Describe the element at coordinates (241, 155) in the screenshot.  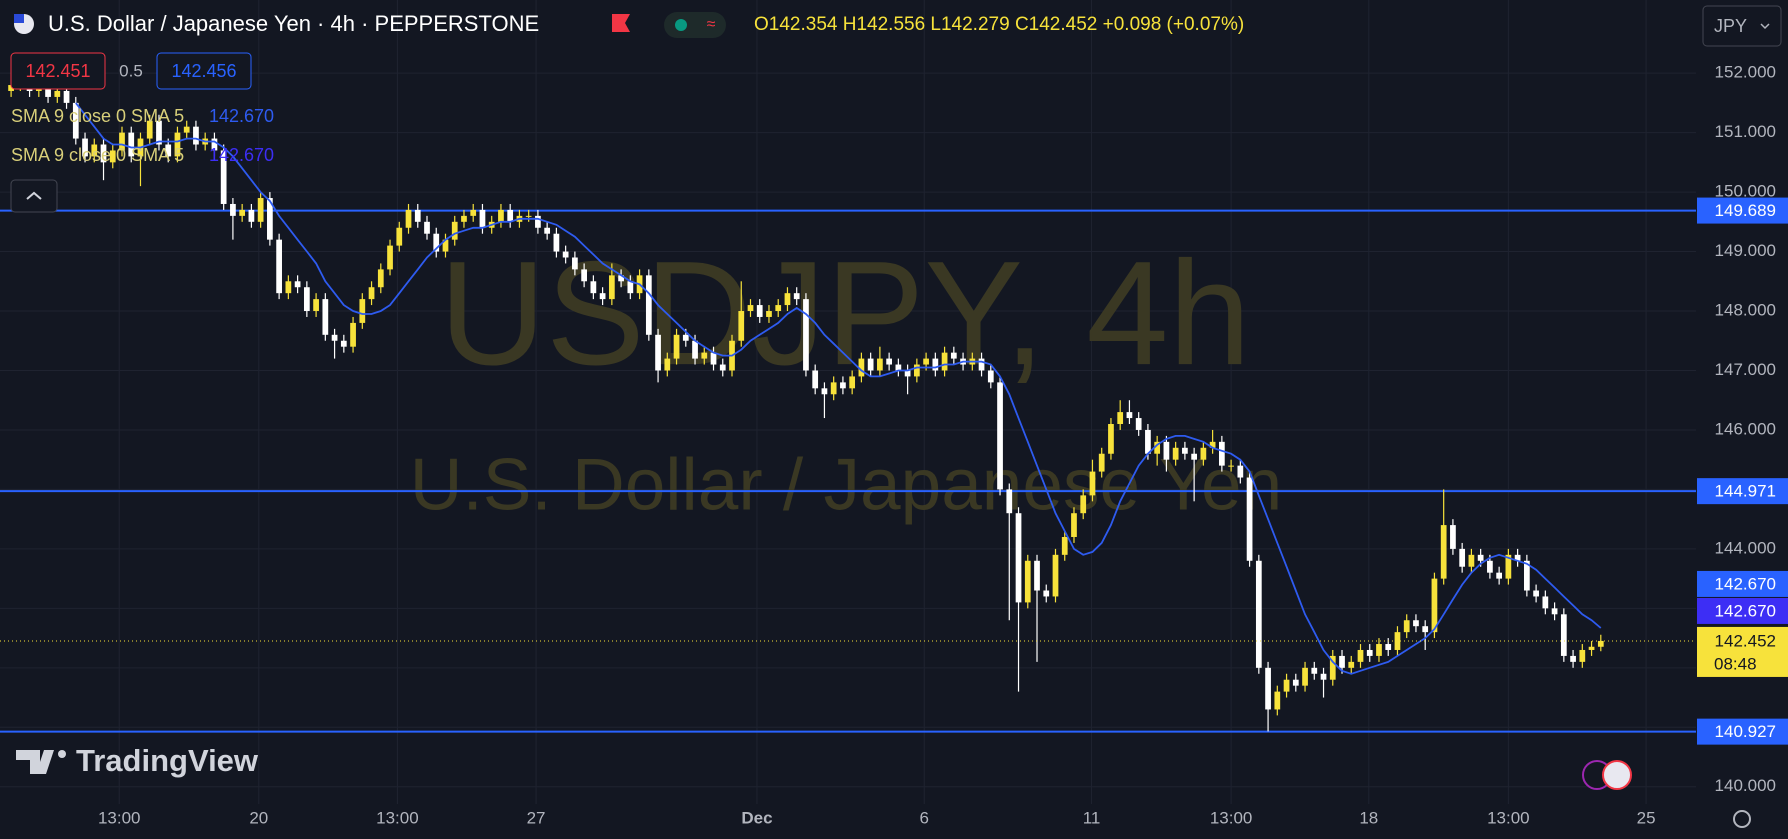
I see `indicator-legend-value: 142.670` at that location.